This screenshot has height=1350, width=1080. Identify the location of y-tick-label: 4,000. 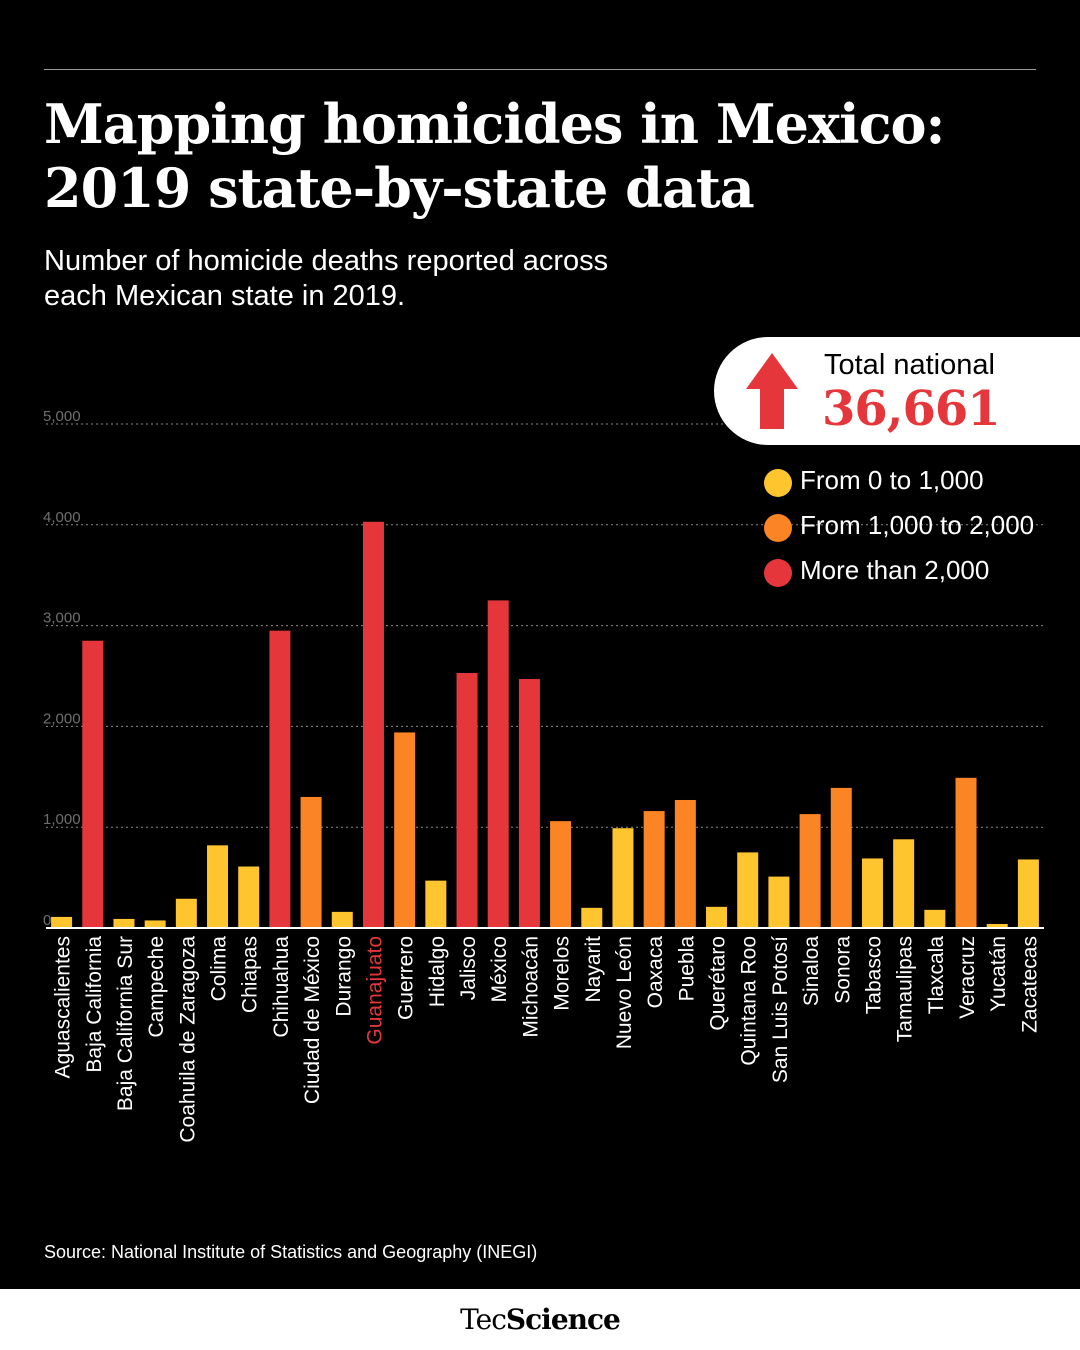
(62, 517).